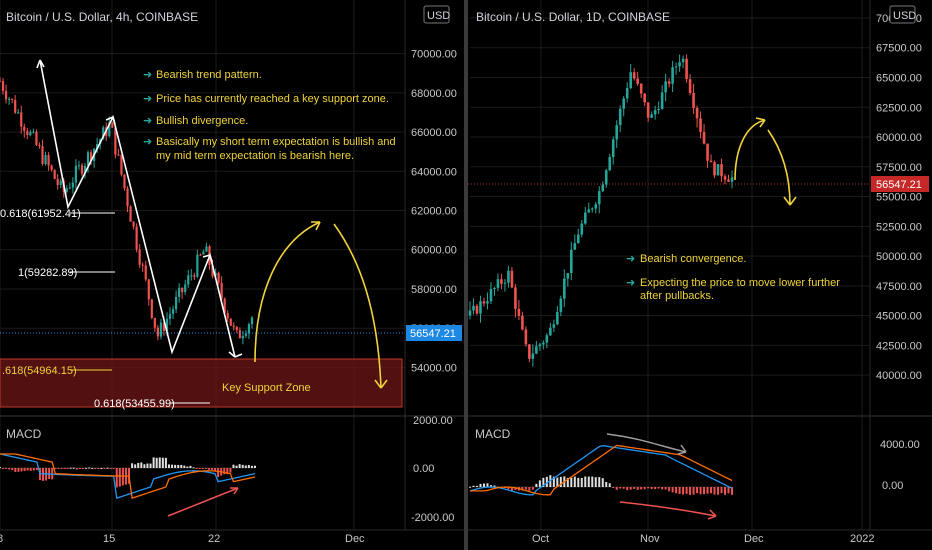 This screenshot has width=932, height=550. What do you see at coordinates (900, 445) in the screenshot?
I see `macd-tick: 4000.00` at bounding box center [900, 445].